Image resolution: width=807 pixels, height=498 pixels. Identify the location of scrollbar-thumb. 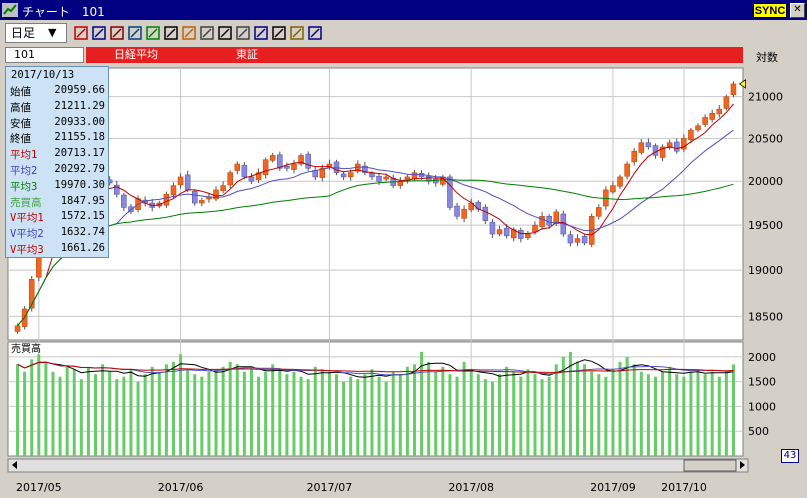
(710, 465).